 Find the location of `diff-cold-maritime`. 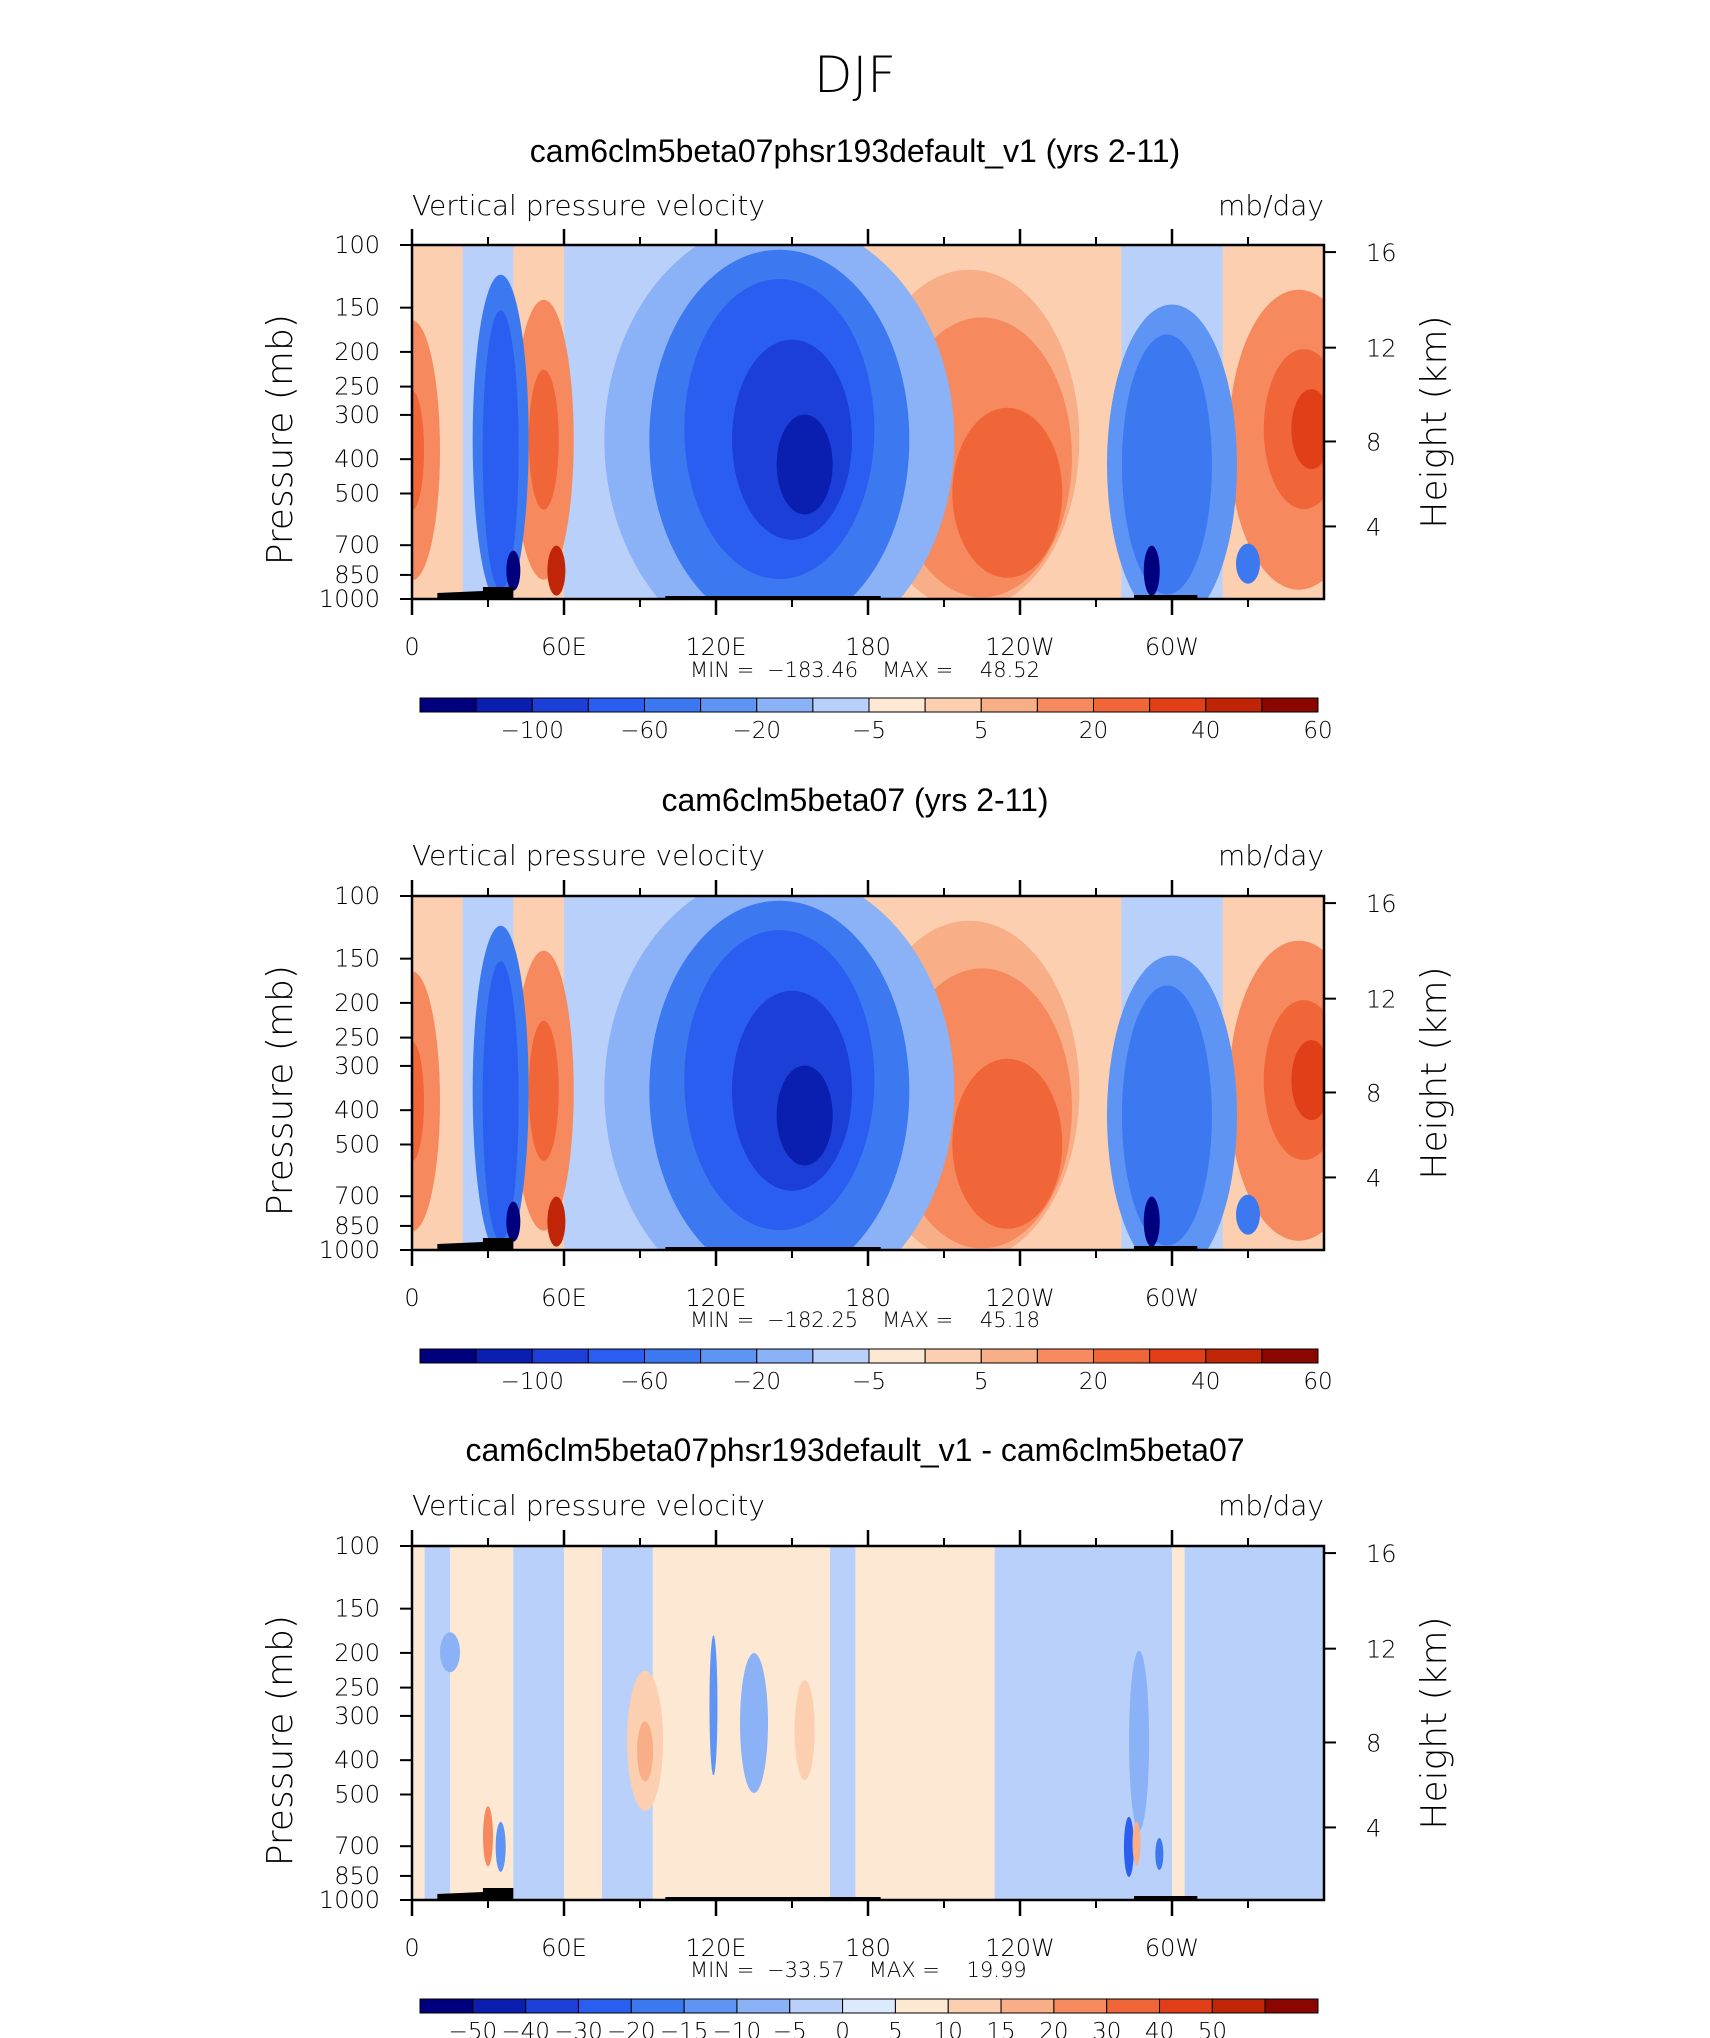

diff-cold-maritime is located at coordinates (754, 1723).